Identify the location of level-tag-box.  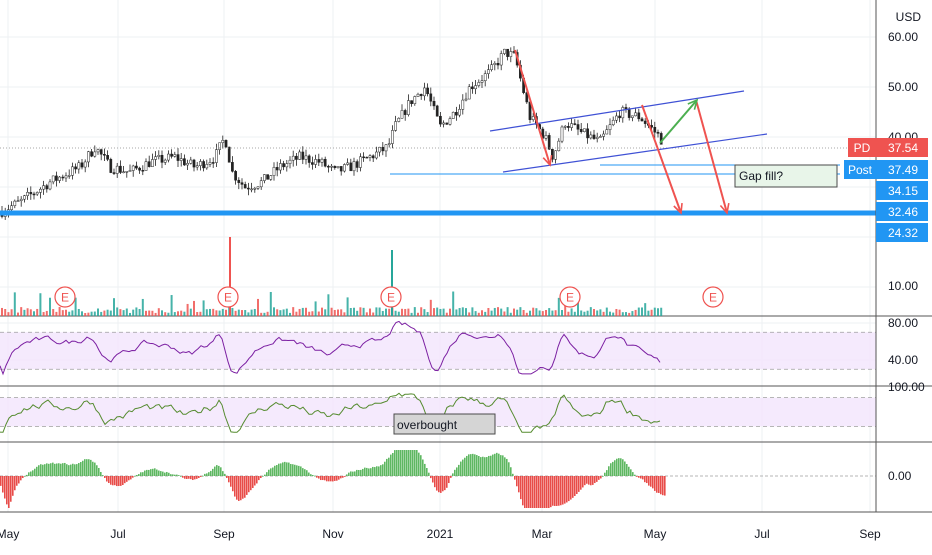
(902, 190).